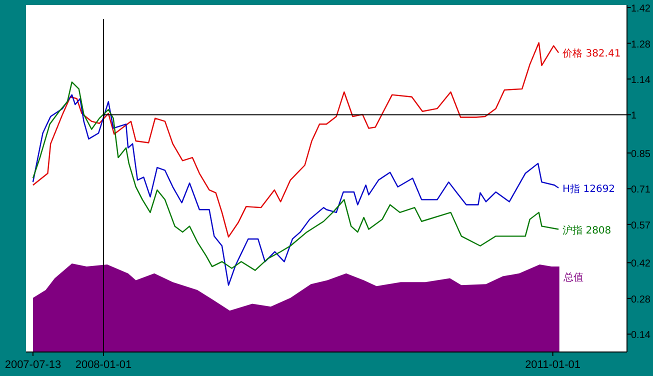  Describe the element at coordinates (641, 264) in the screenshot. I see `y-tick-label: 0.42` at that location.